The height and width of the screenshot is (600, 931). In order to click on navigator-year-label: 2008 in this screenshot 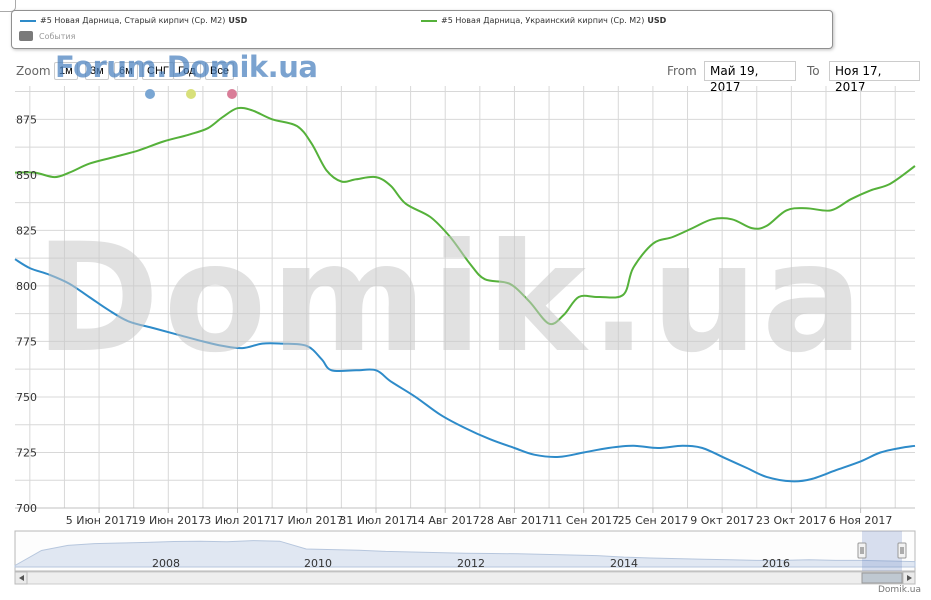, I will do `click(166, 563)`.